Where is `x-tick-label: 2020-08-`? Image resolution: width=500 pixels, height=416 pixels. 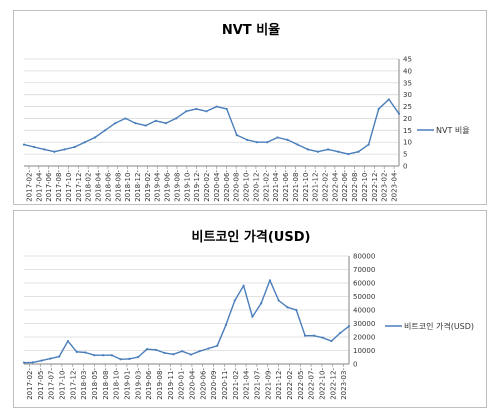
x-tick-label: 2020-08- is located at coordinates (237, 186).